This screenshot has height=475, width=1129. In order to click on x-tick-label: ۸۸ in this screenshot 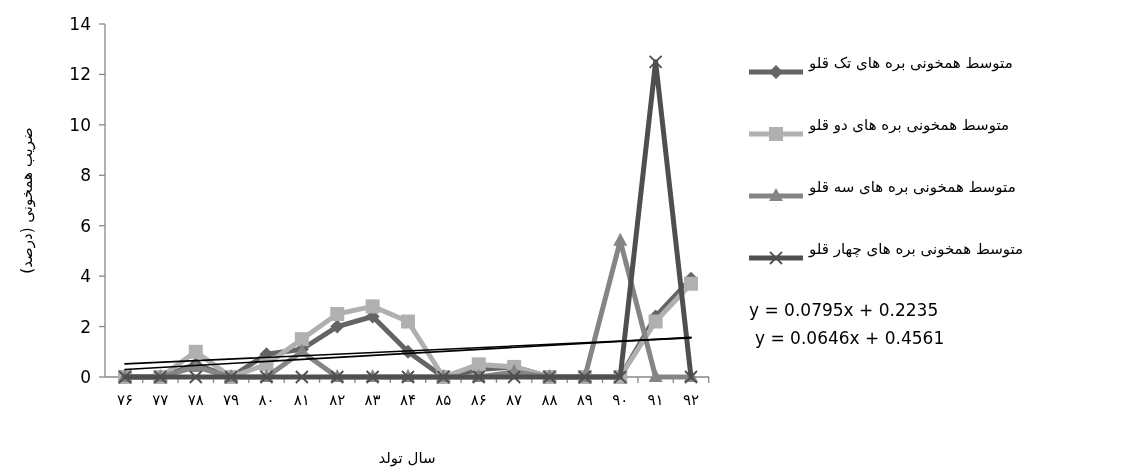, I will do `click(549, 400)`.